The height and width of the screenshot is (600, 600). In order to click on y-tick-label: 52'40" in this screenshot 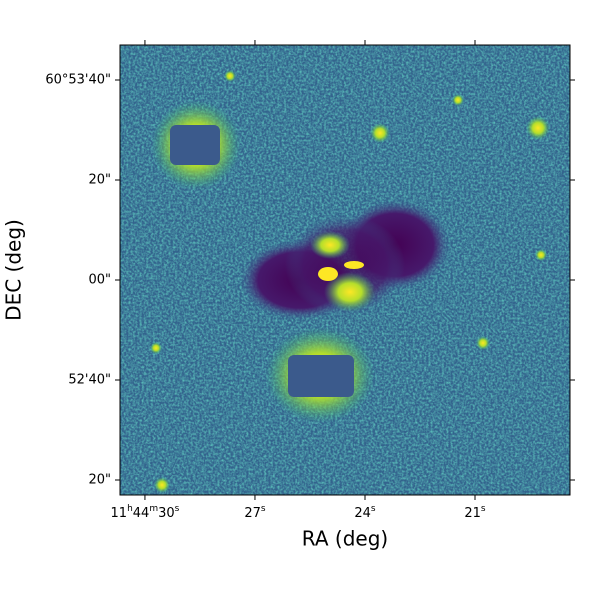, I will do `click(89, 380)`.